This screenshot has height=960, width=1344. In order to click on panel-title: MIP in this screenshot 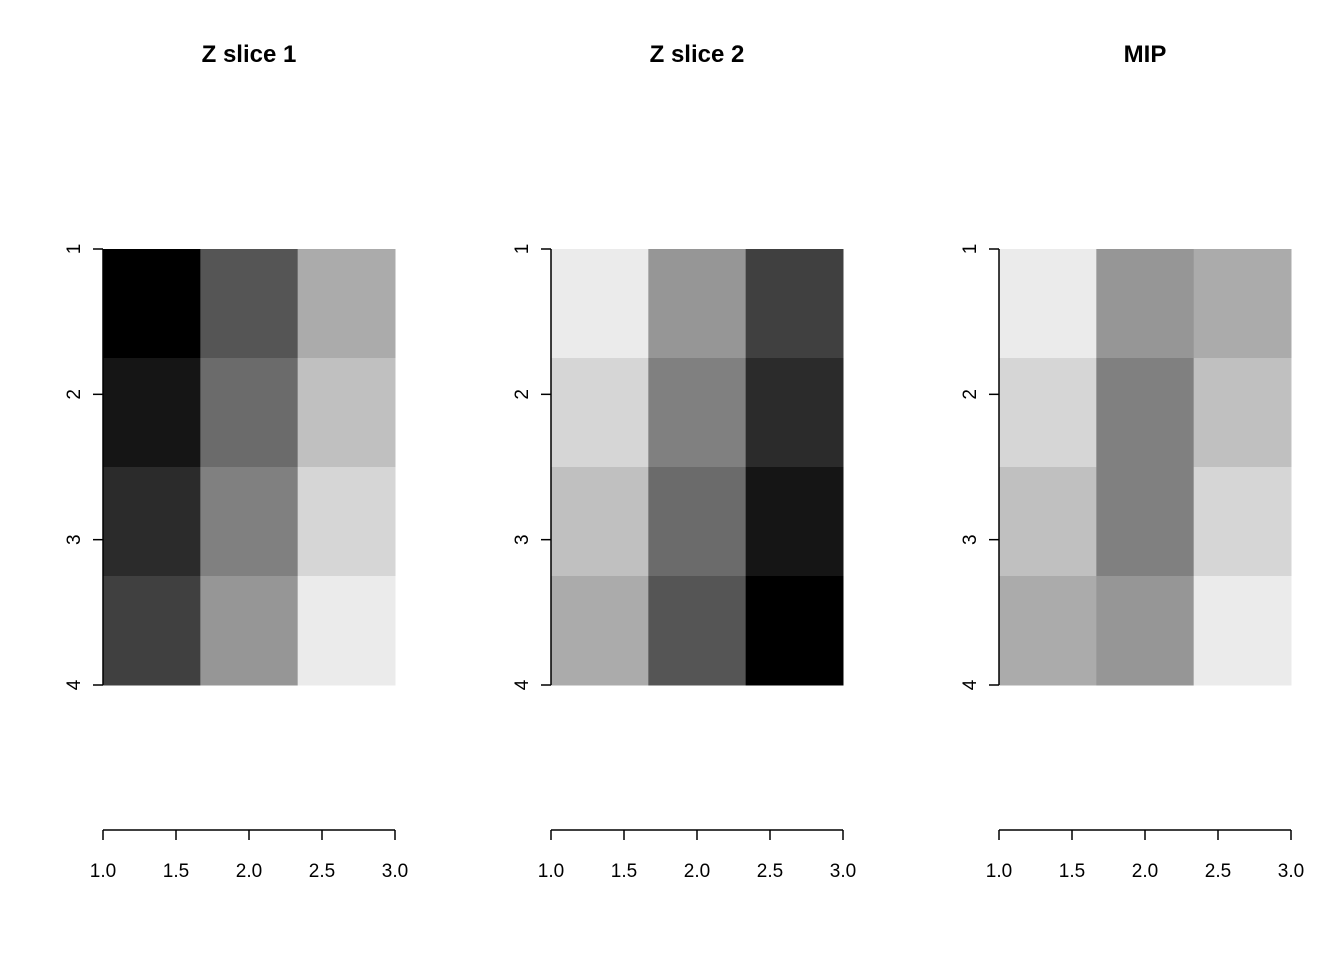, I will do `click(1145, 54)`.